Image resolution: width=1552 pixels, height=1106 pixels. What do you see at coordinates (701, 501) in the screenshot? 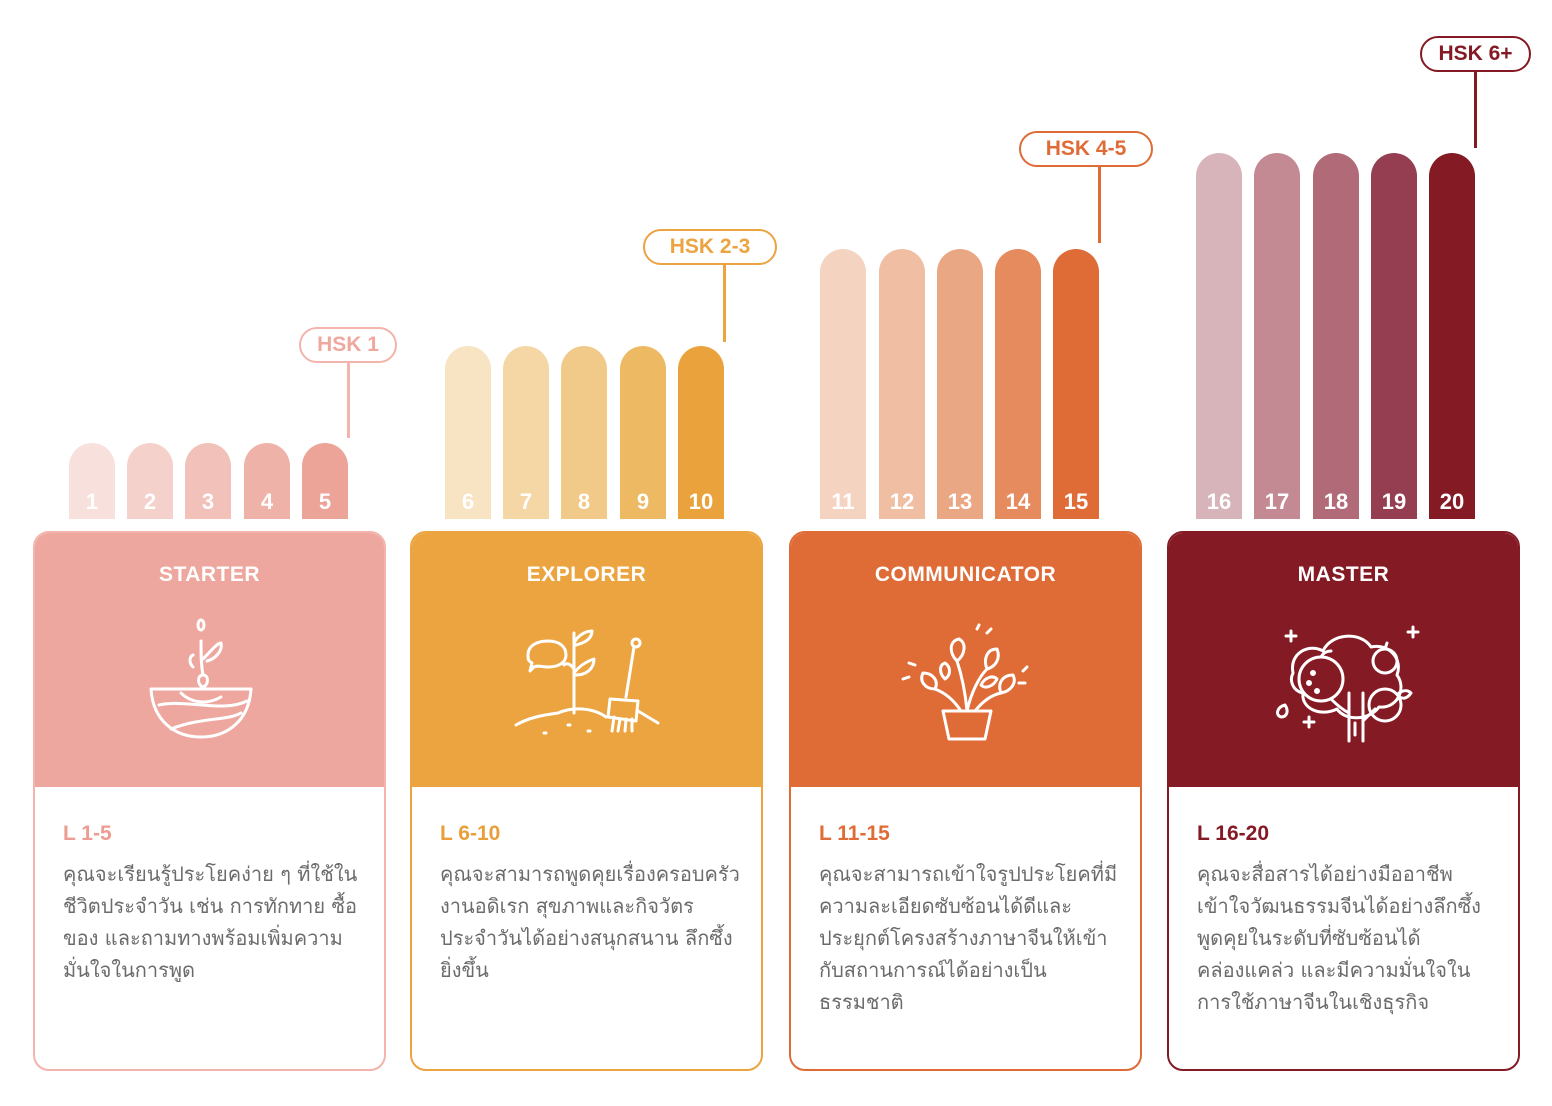
I see `level-number: 10` at bounding box center [701, 501].